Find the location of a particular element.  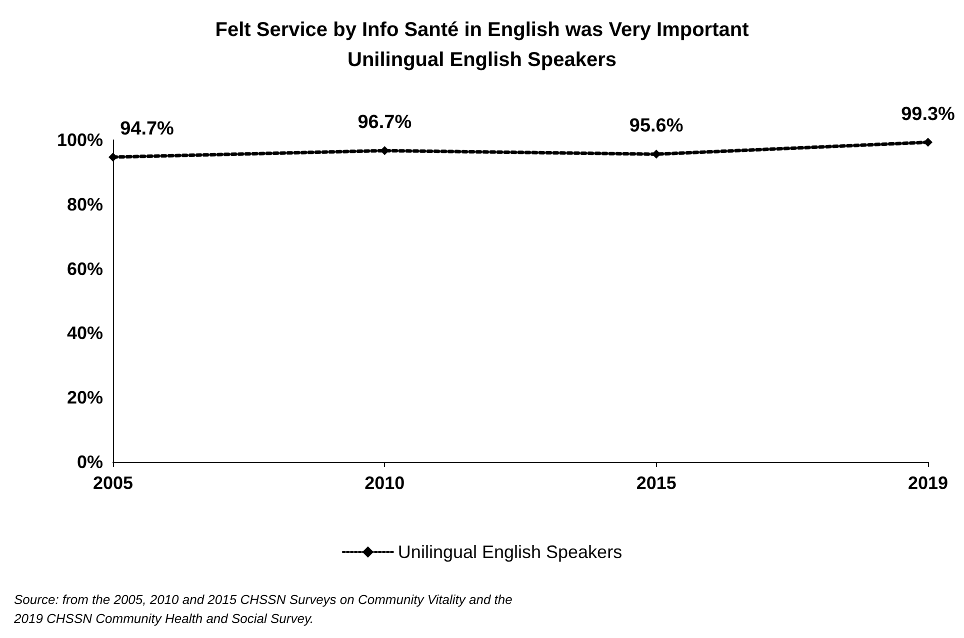

x-tick-label: 2019 is located at coordinates (928, 483).